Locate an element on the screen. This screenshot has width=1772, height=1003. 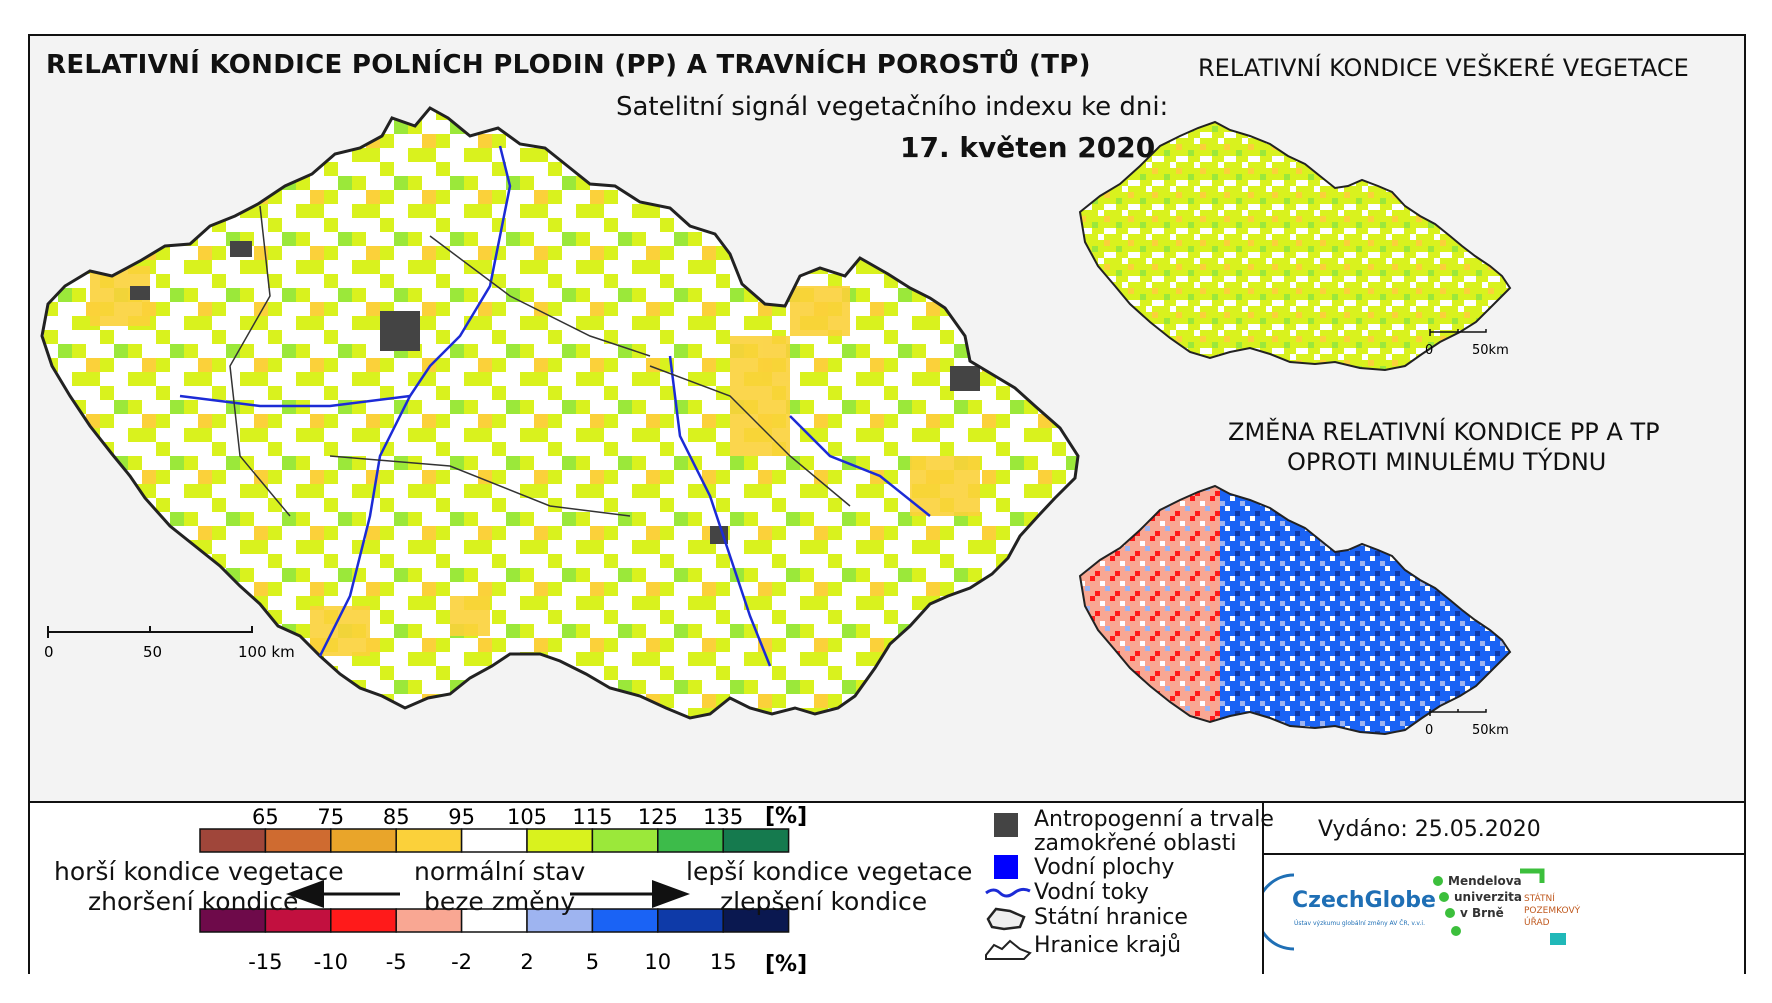
water-label: Vodní plochy is located at coordinates (1104, 867).